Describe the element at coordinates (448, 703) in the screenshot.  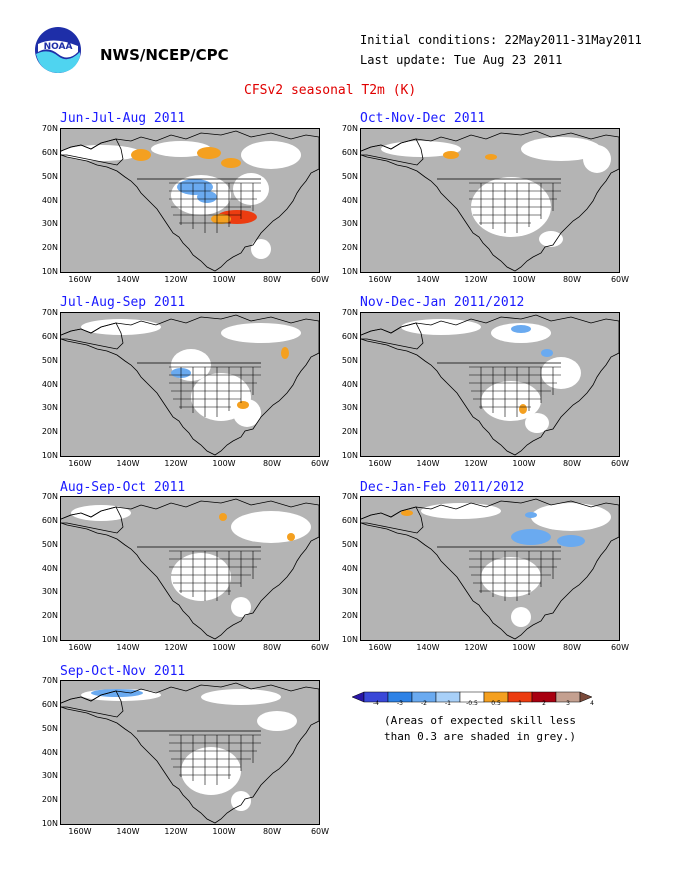
I see `colorbar-tick-label: -1` at that location.